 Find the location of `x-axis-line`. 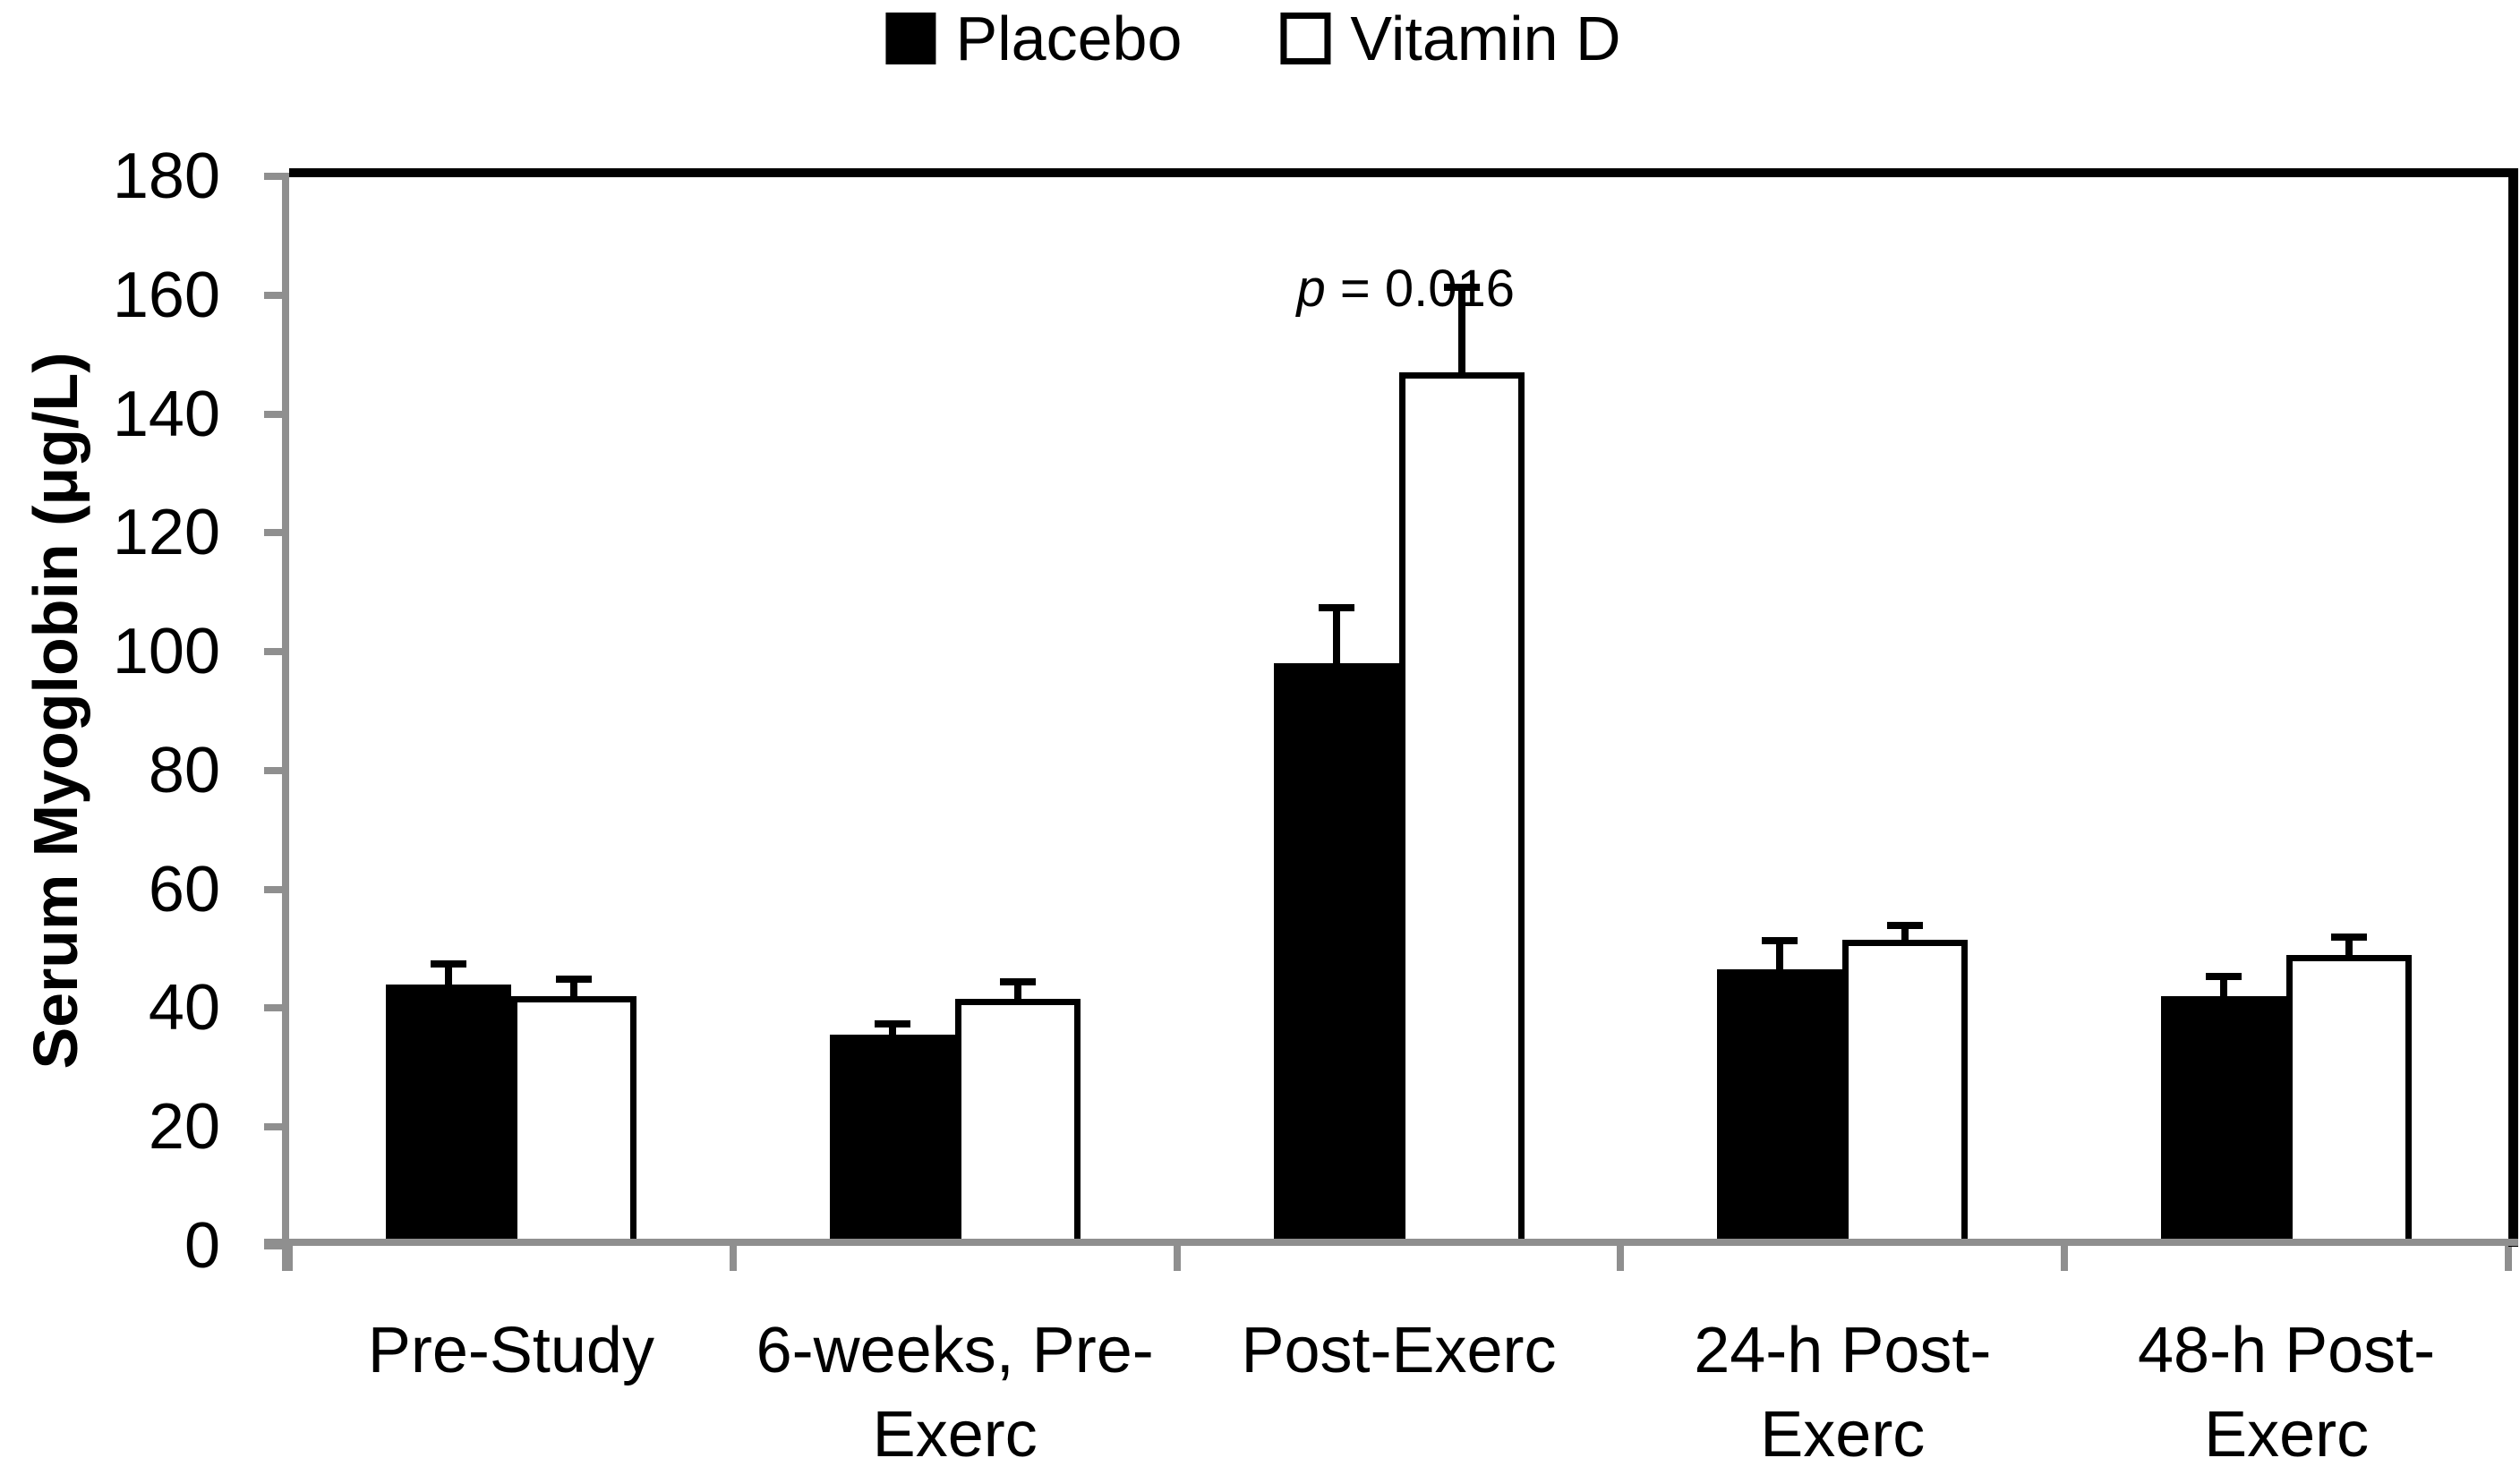

x-axis-line is located at coordinates (1391, 1242).